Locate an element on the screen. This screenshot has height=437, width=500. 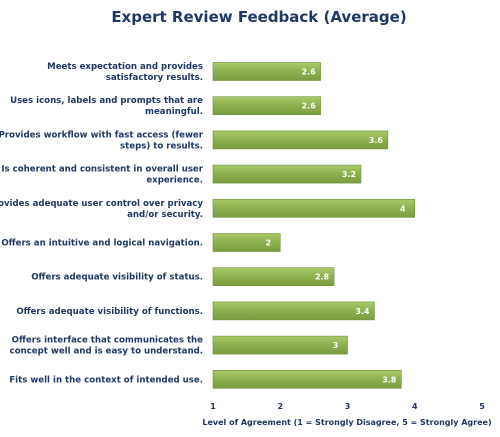
x-tick-label: 5 is located at coordinates (482, 406).